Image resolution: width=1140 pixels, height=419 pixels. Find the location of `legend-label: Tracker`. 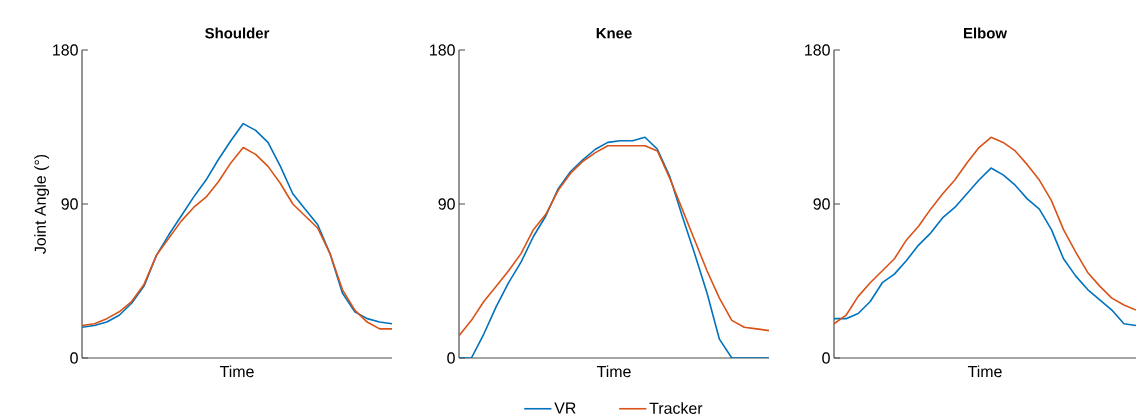

legend-label: Tracker is located at coordinates (676, 408).